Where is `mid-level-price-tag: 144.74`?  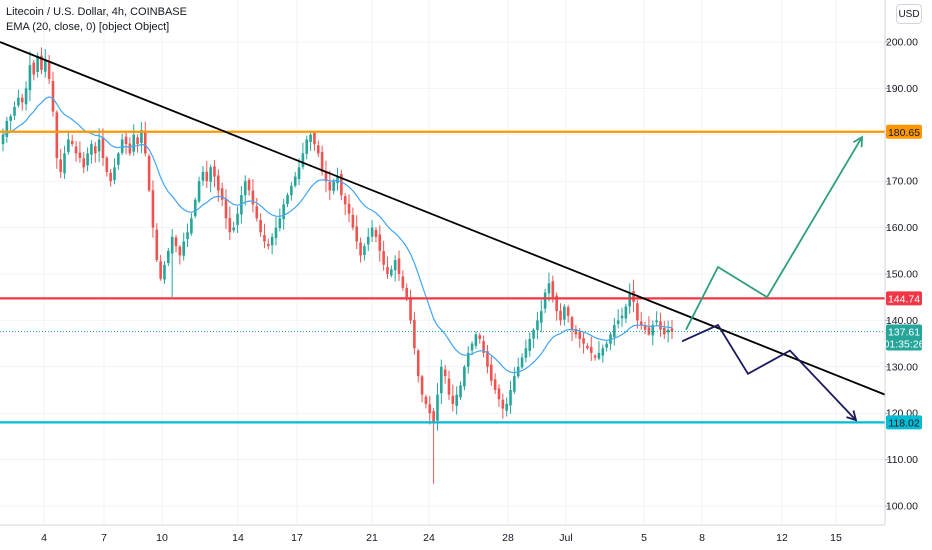 mid-level-price-tag: 144.74 is located at coordinates (904, 298).